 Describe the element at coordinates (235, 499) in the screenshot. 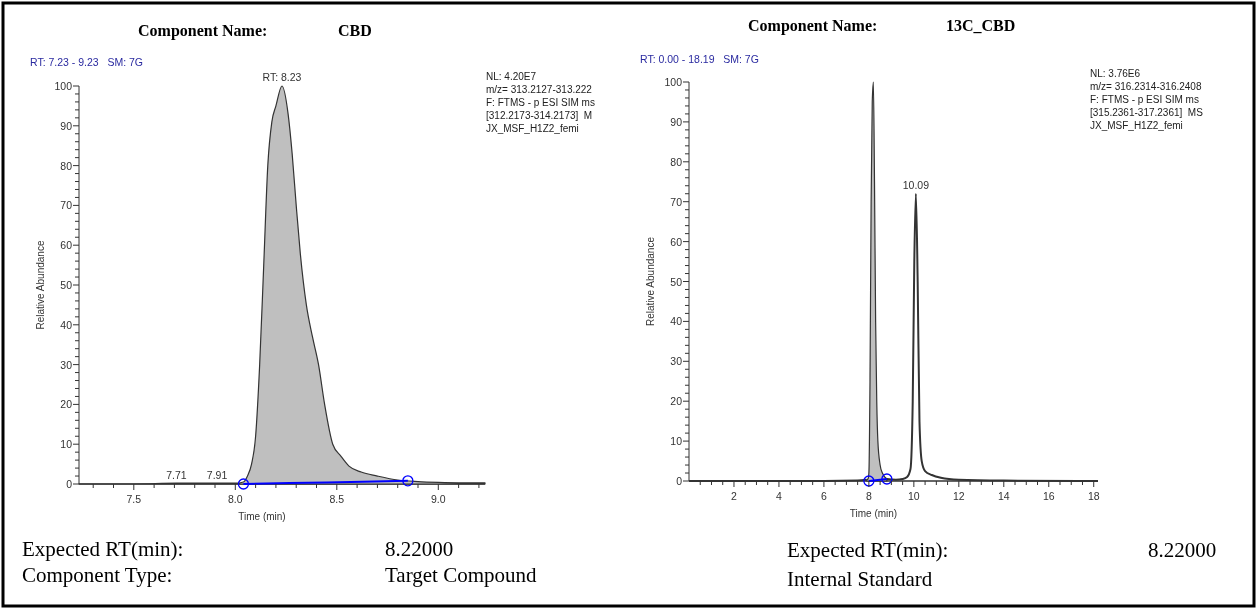

I see `x-tick-label: 8.0` at that location.